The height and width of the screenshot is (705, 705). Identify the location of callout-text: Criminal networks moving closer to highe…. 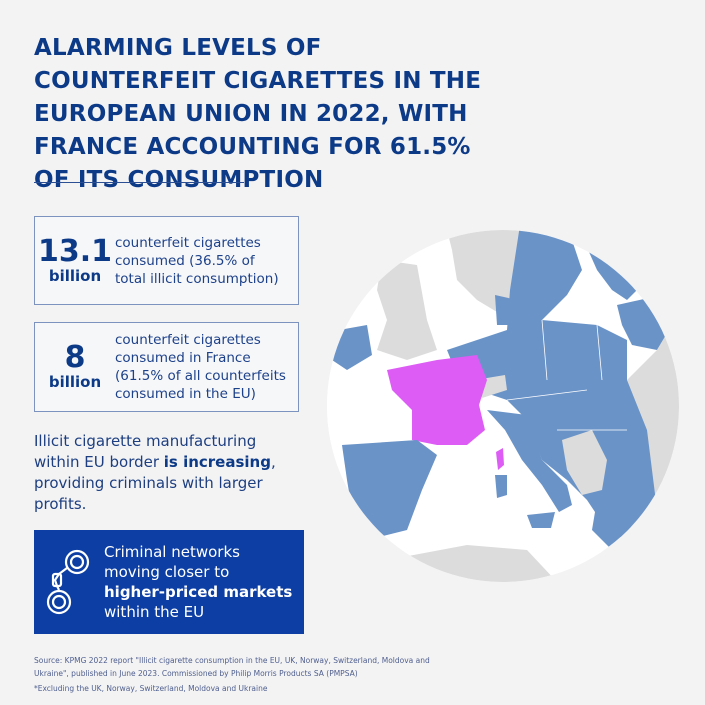
(199, 582).